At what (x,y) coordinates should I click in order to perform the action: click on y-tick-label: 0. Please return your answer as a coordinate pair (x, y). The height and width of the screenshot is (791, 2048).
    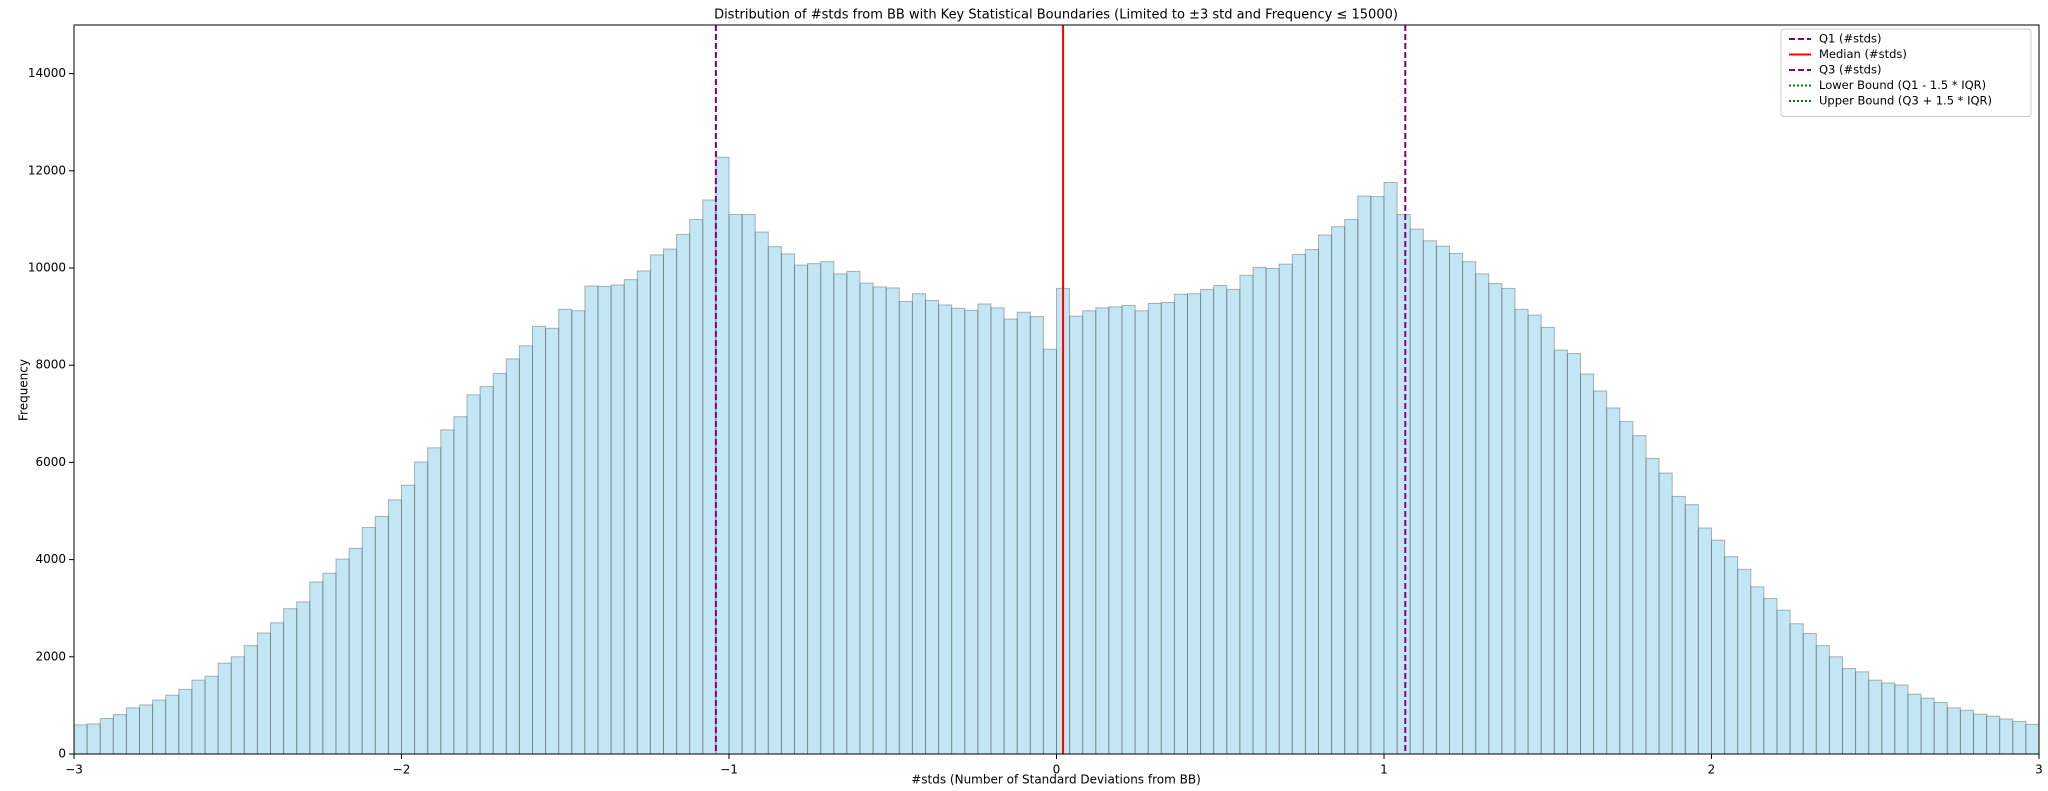
    Looking at the image, I should click on (62, 754).